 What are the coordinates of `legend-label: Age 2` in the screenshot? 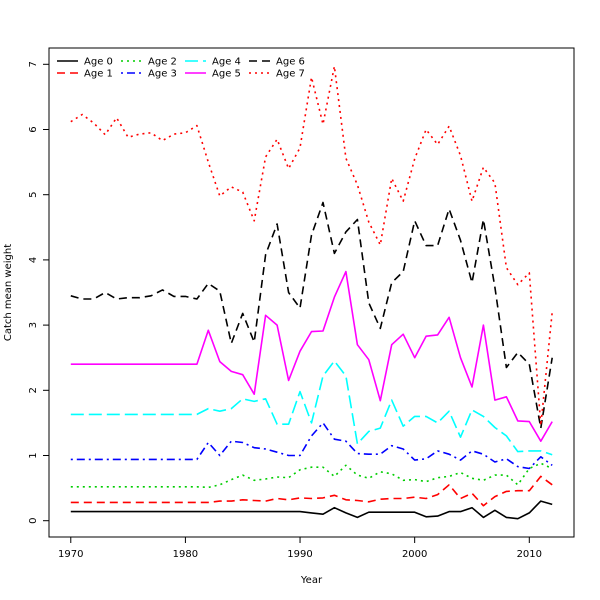 It's located at (162, 62).